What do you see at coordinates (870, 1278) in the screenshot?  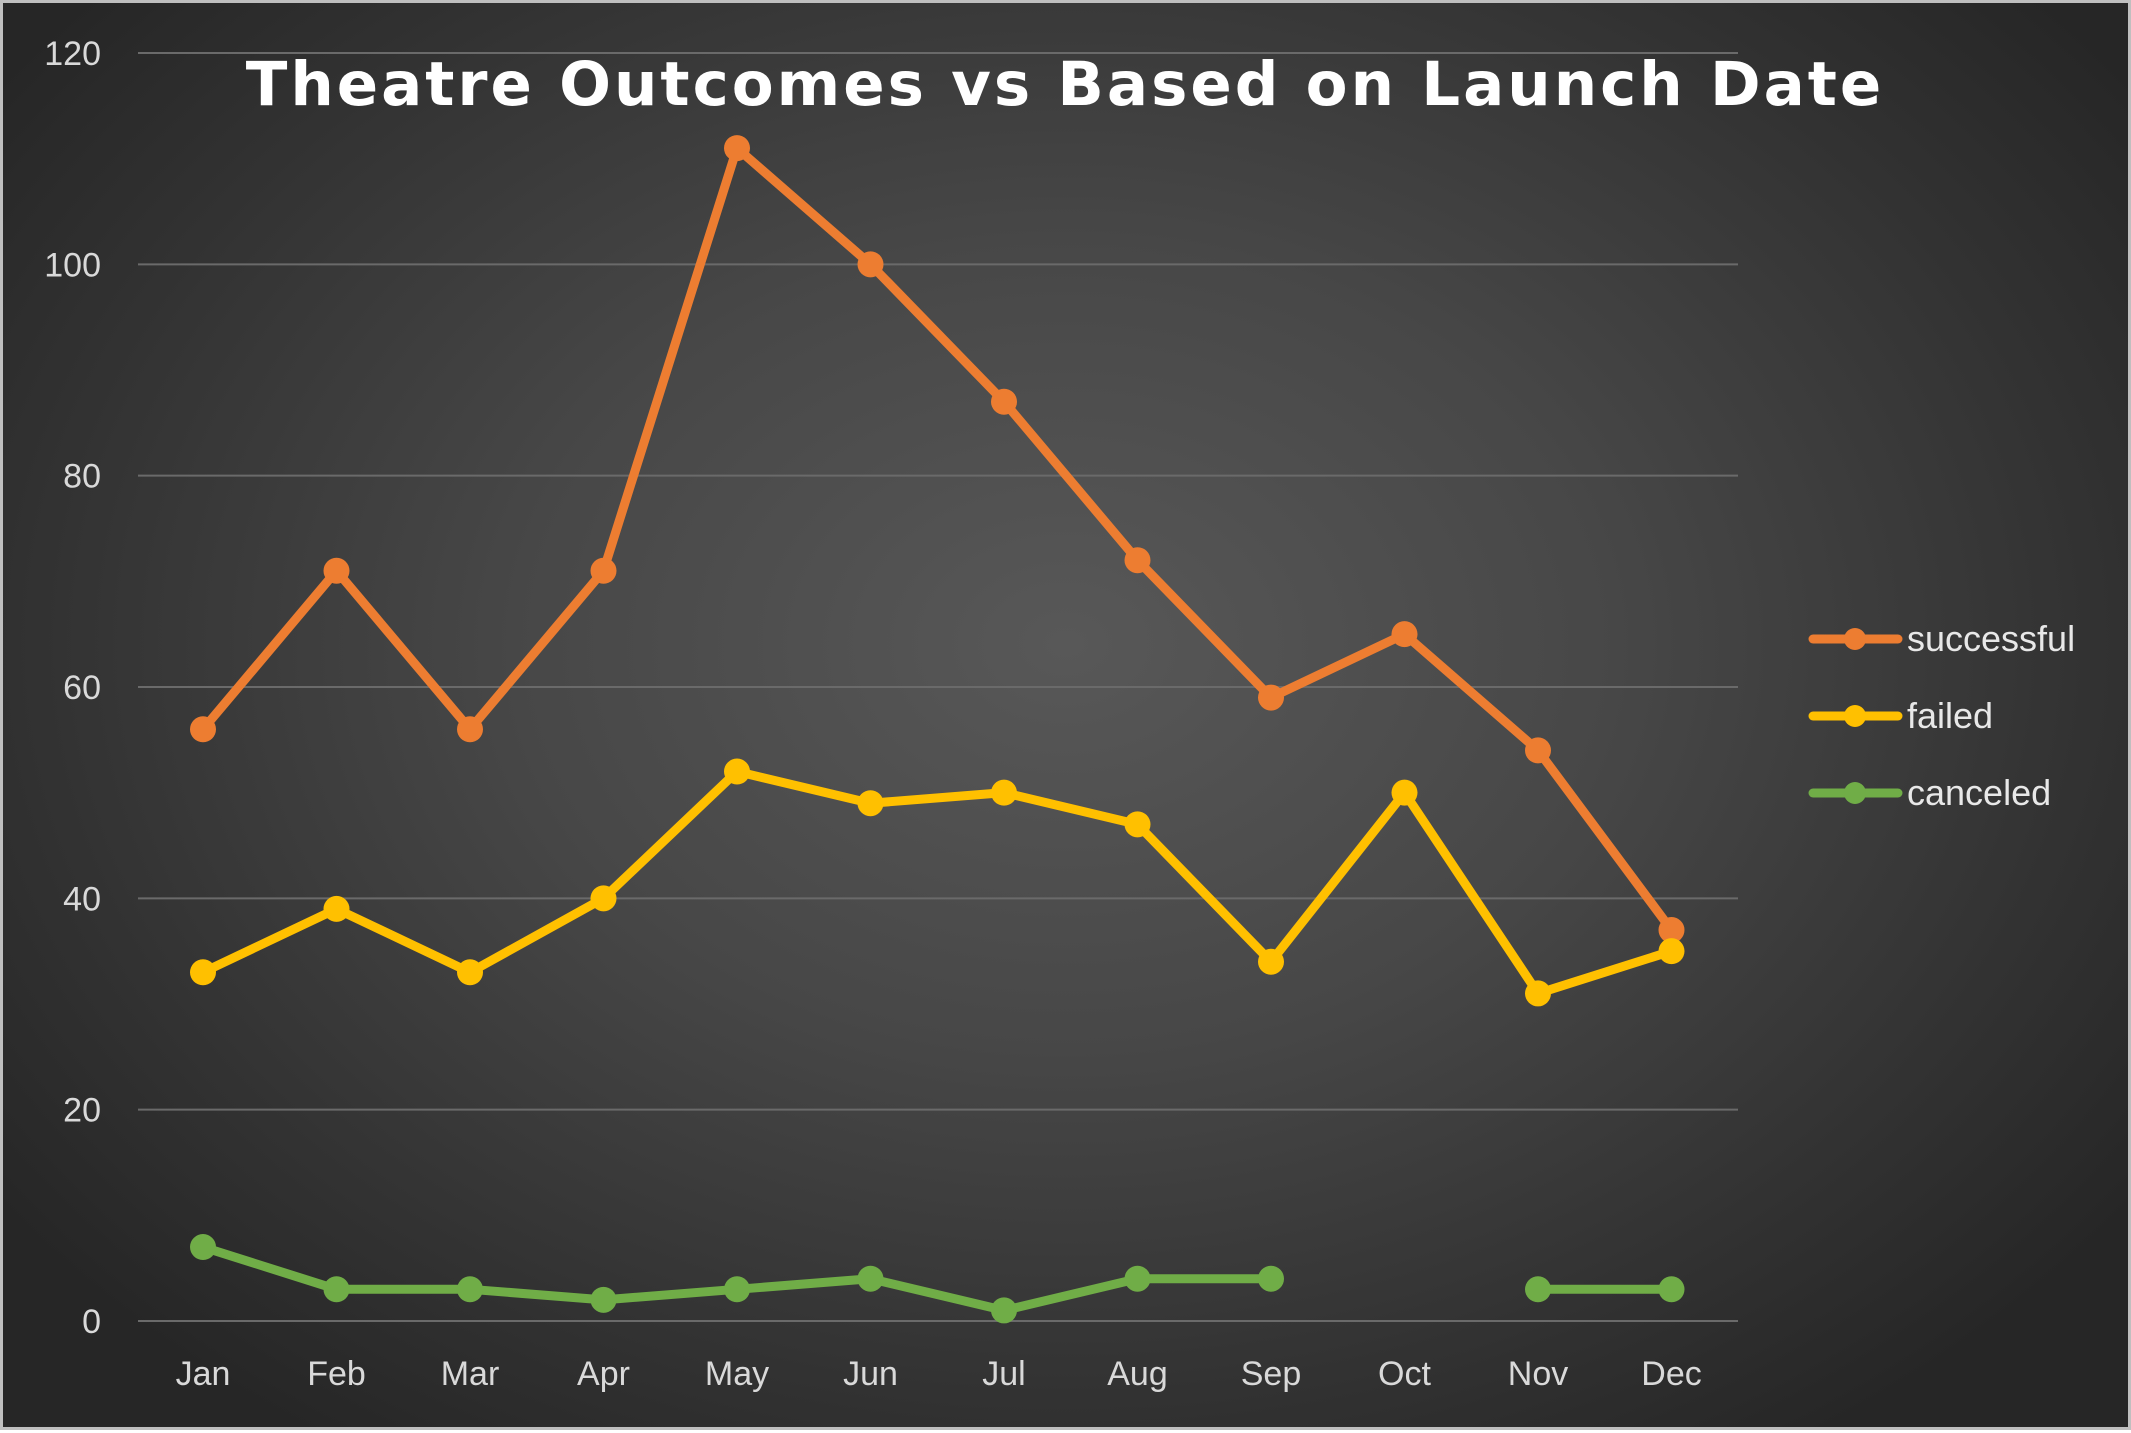 I see `data-point-canceled-jun` at bounding box center [870, 1278].